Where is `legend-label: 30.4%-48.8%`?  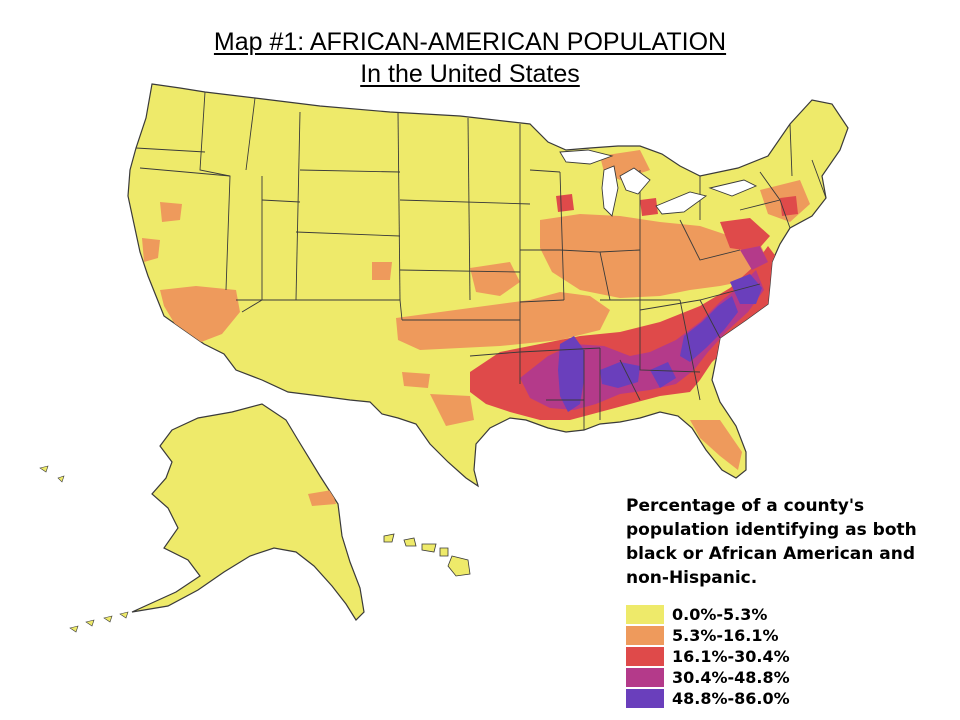
legend-label: 30.4%-48.8% is located at coordinates (731, 677).